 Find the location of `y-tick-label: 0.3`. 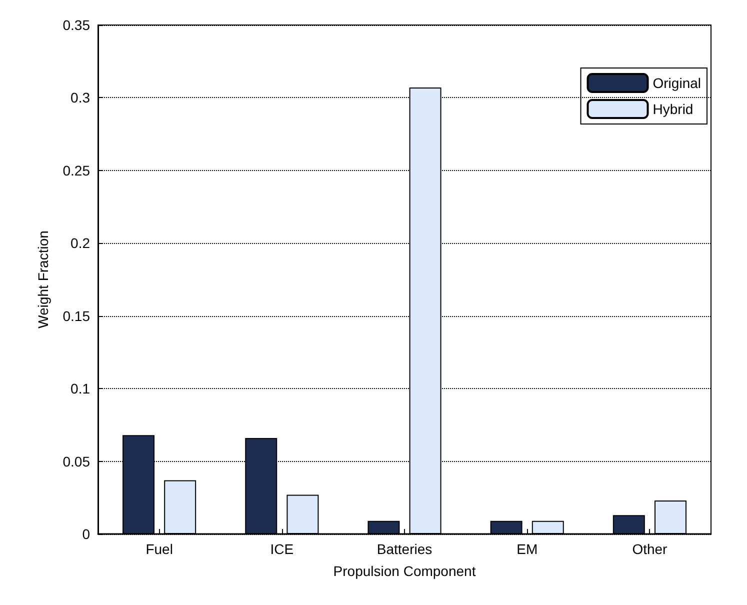

y-tick-label: 0.3 is located at coordinates (80, 98).